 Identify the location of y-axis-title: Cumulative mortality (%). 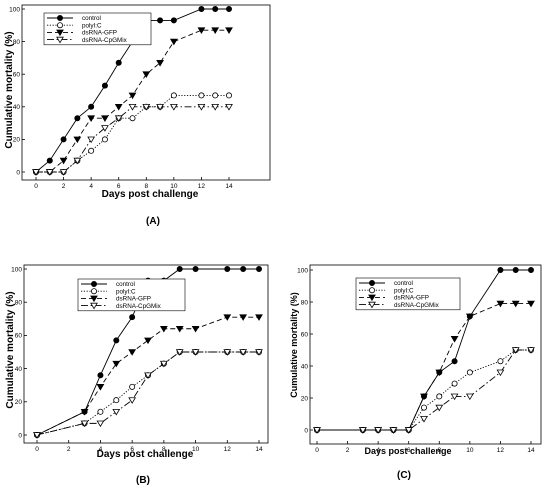
(10, 349).